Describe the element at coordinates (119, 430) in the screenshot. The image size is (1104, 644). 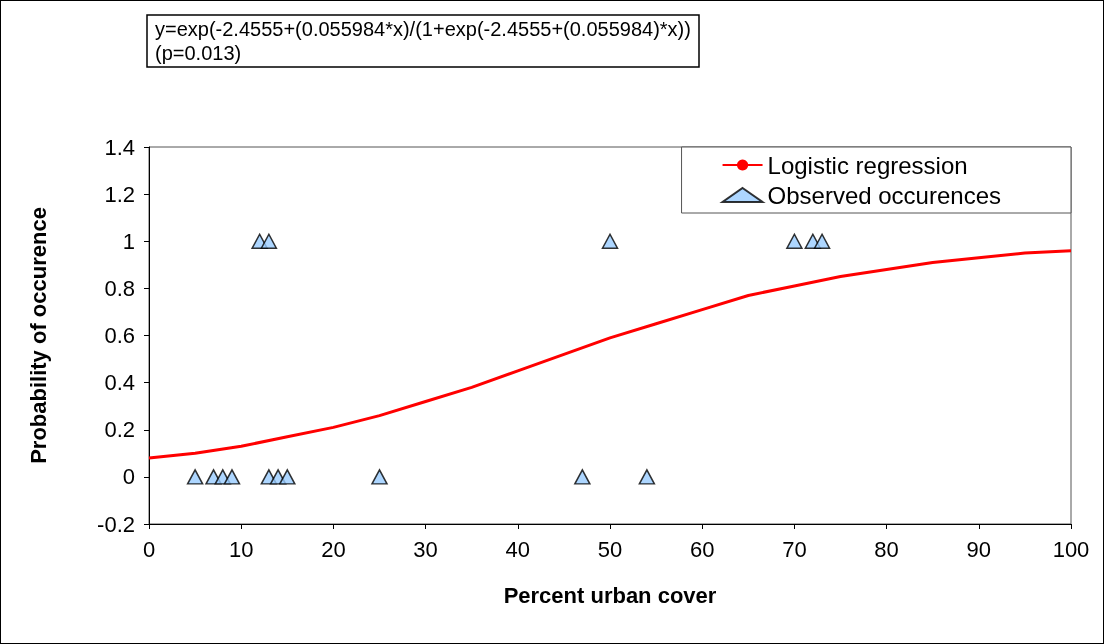
I see `y-tick-label: 0.2` at that location.